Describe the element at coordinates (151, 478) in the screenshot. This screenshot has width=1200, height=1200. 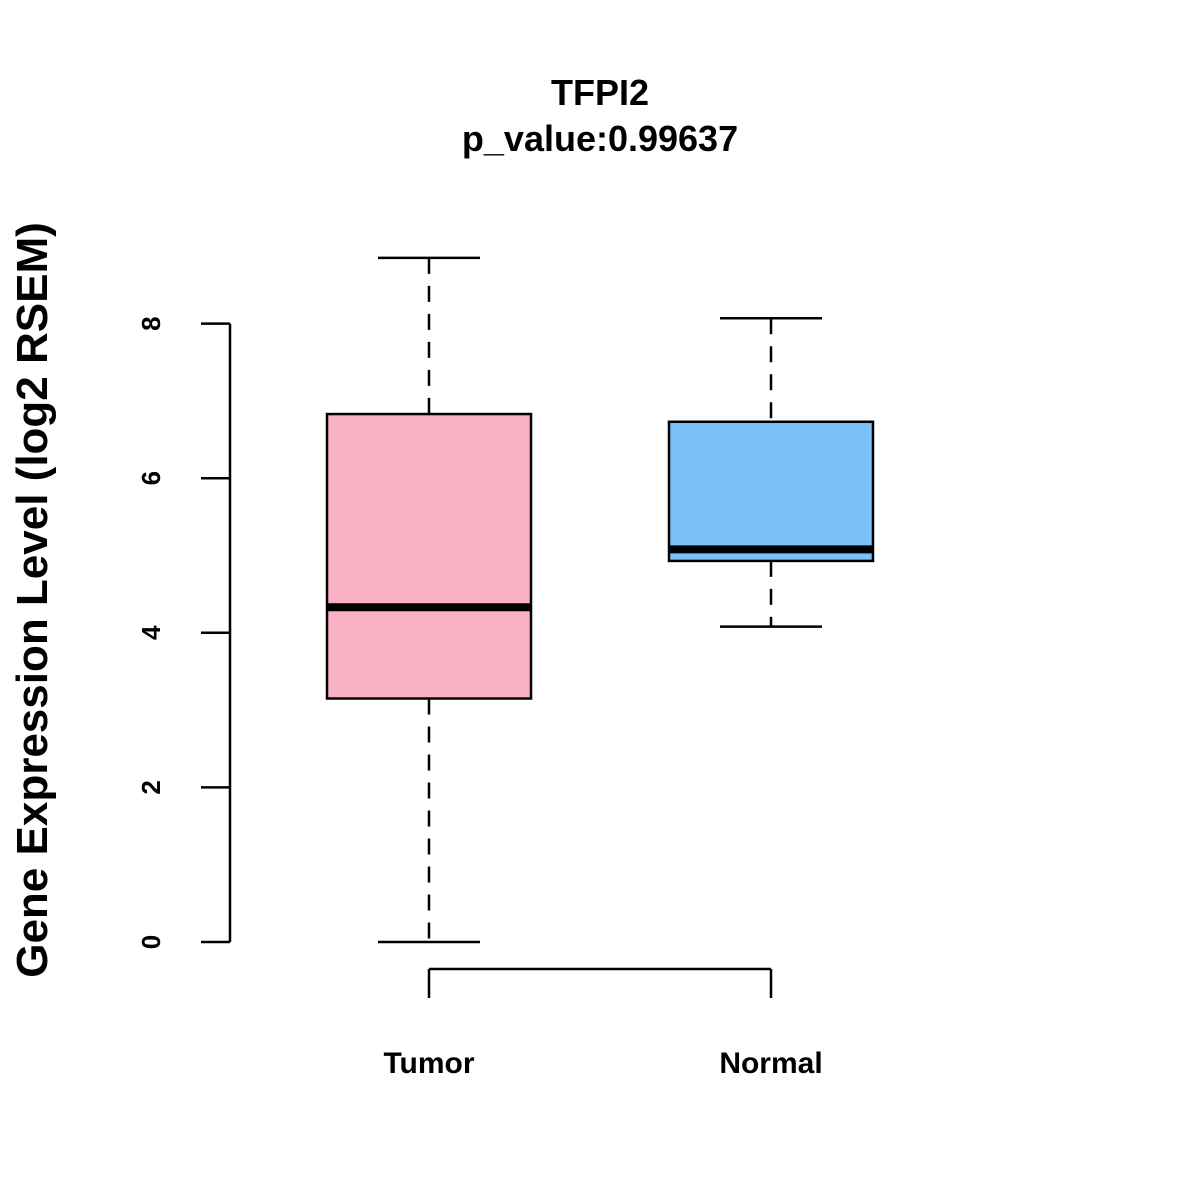
I see `y-tick-label: 6` at that location.